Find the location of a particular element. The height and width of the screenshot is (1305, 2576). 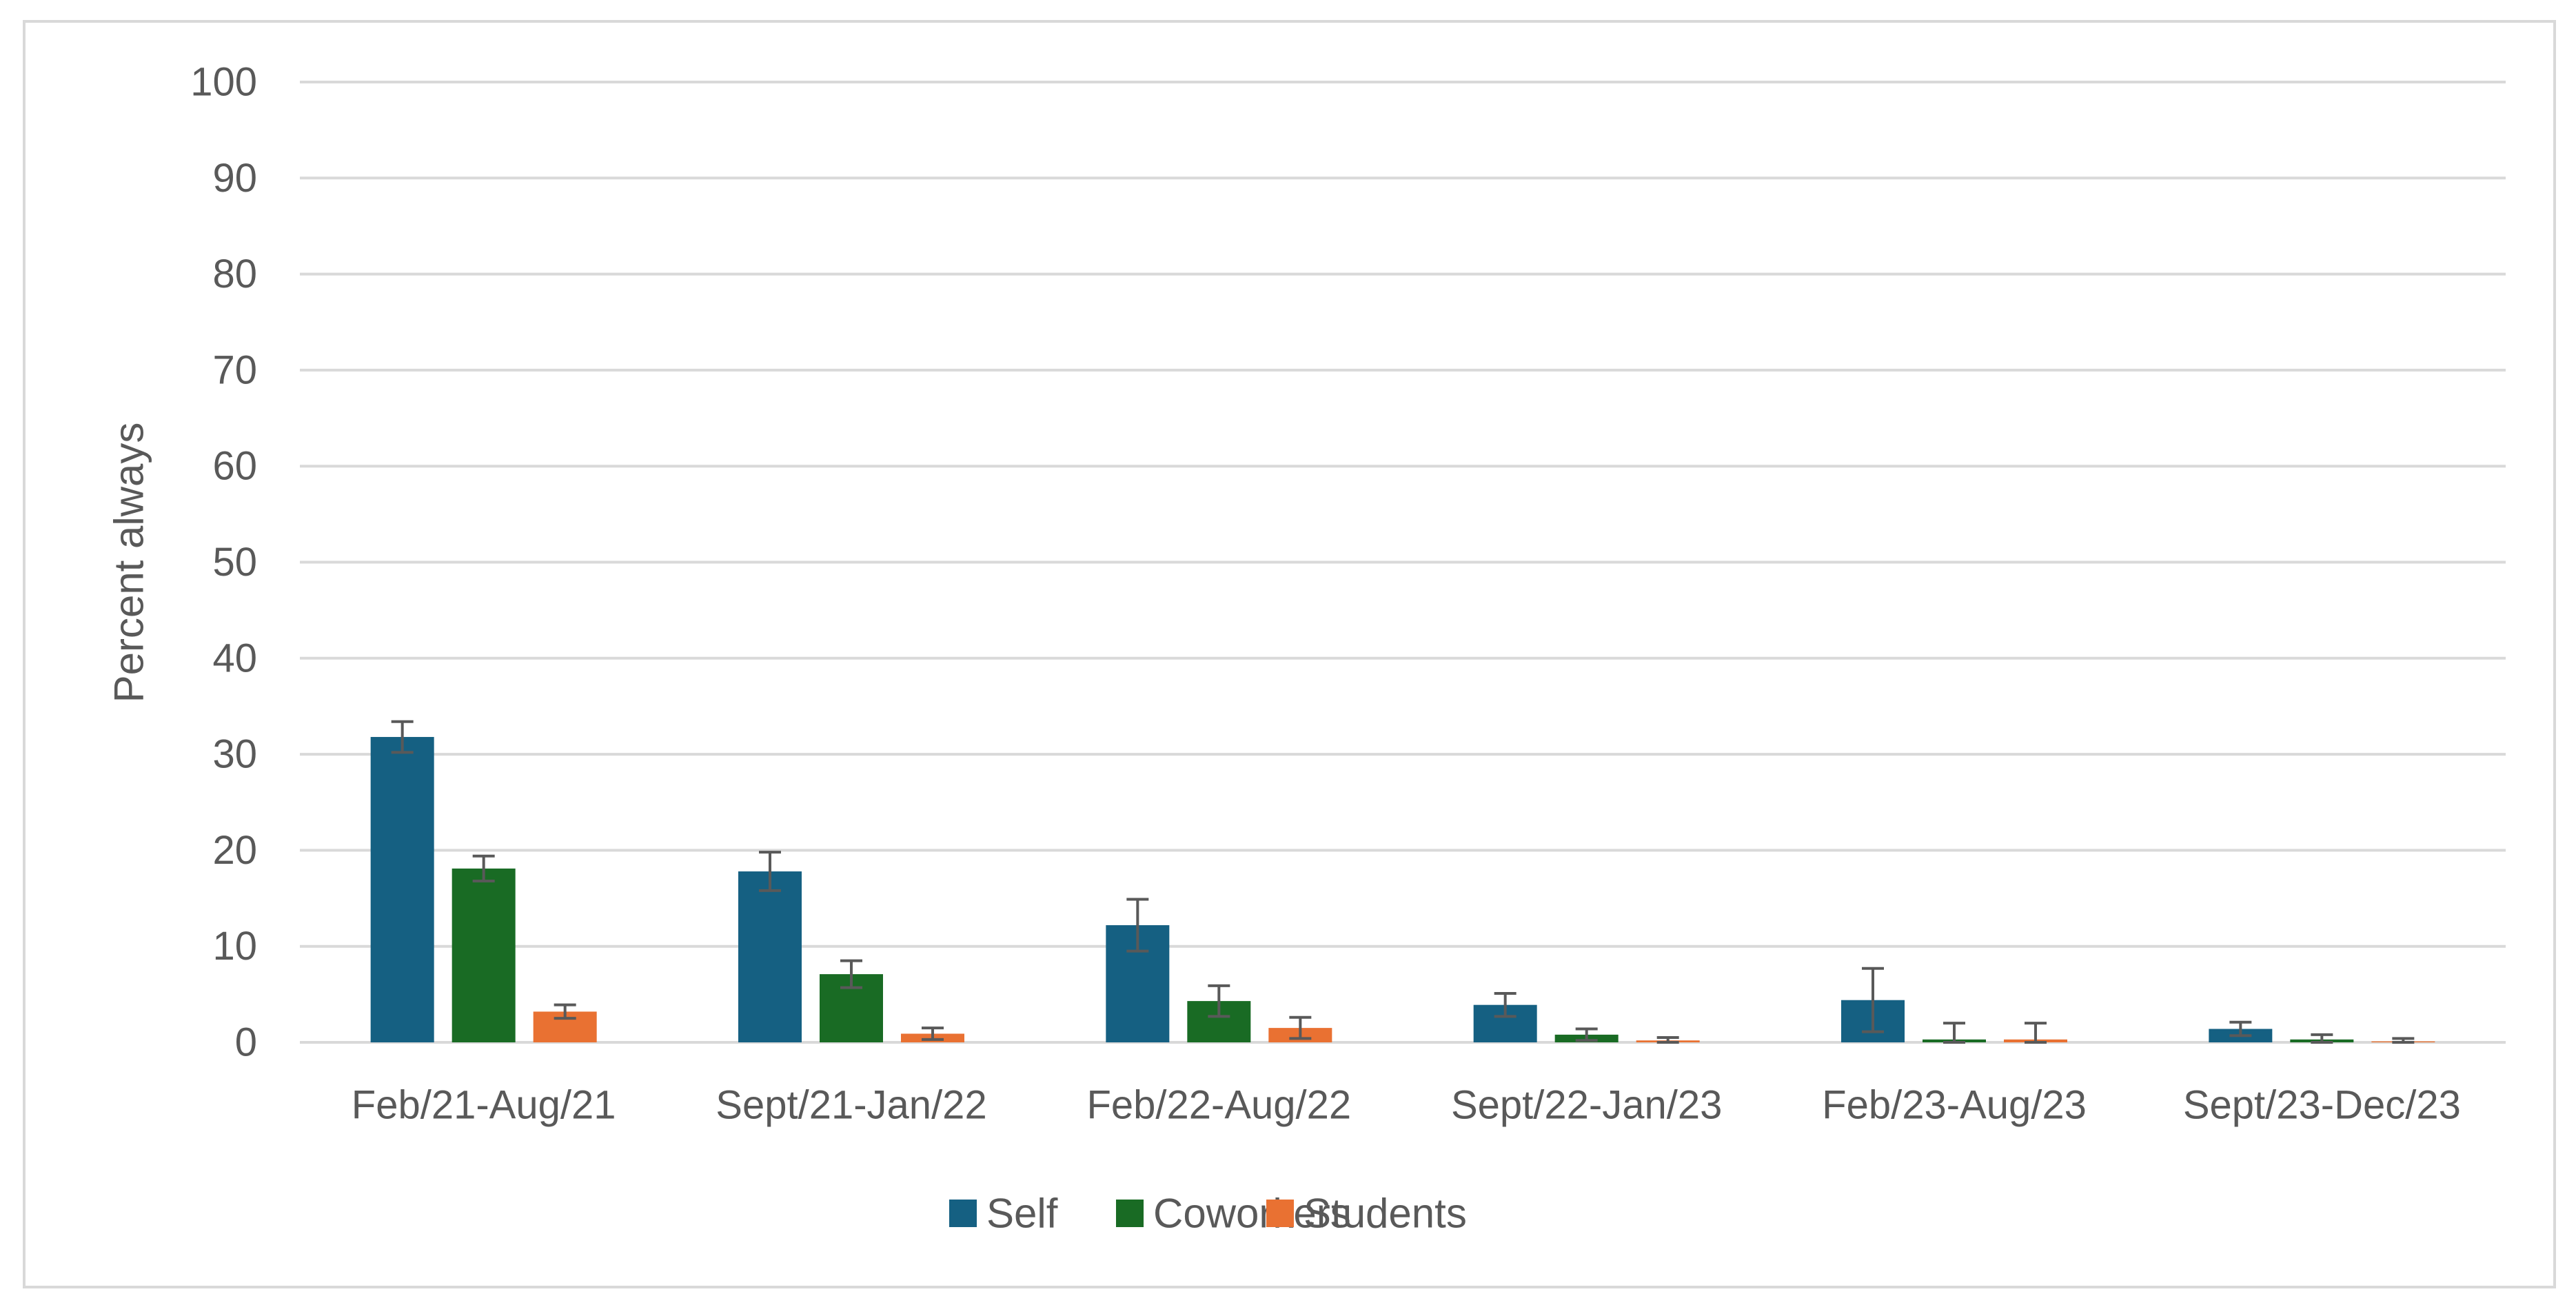

x-tick-label: Feb/23-Aug/23 is located at coordinates (1954, 1105).